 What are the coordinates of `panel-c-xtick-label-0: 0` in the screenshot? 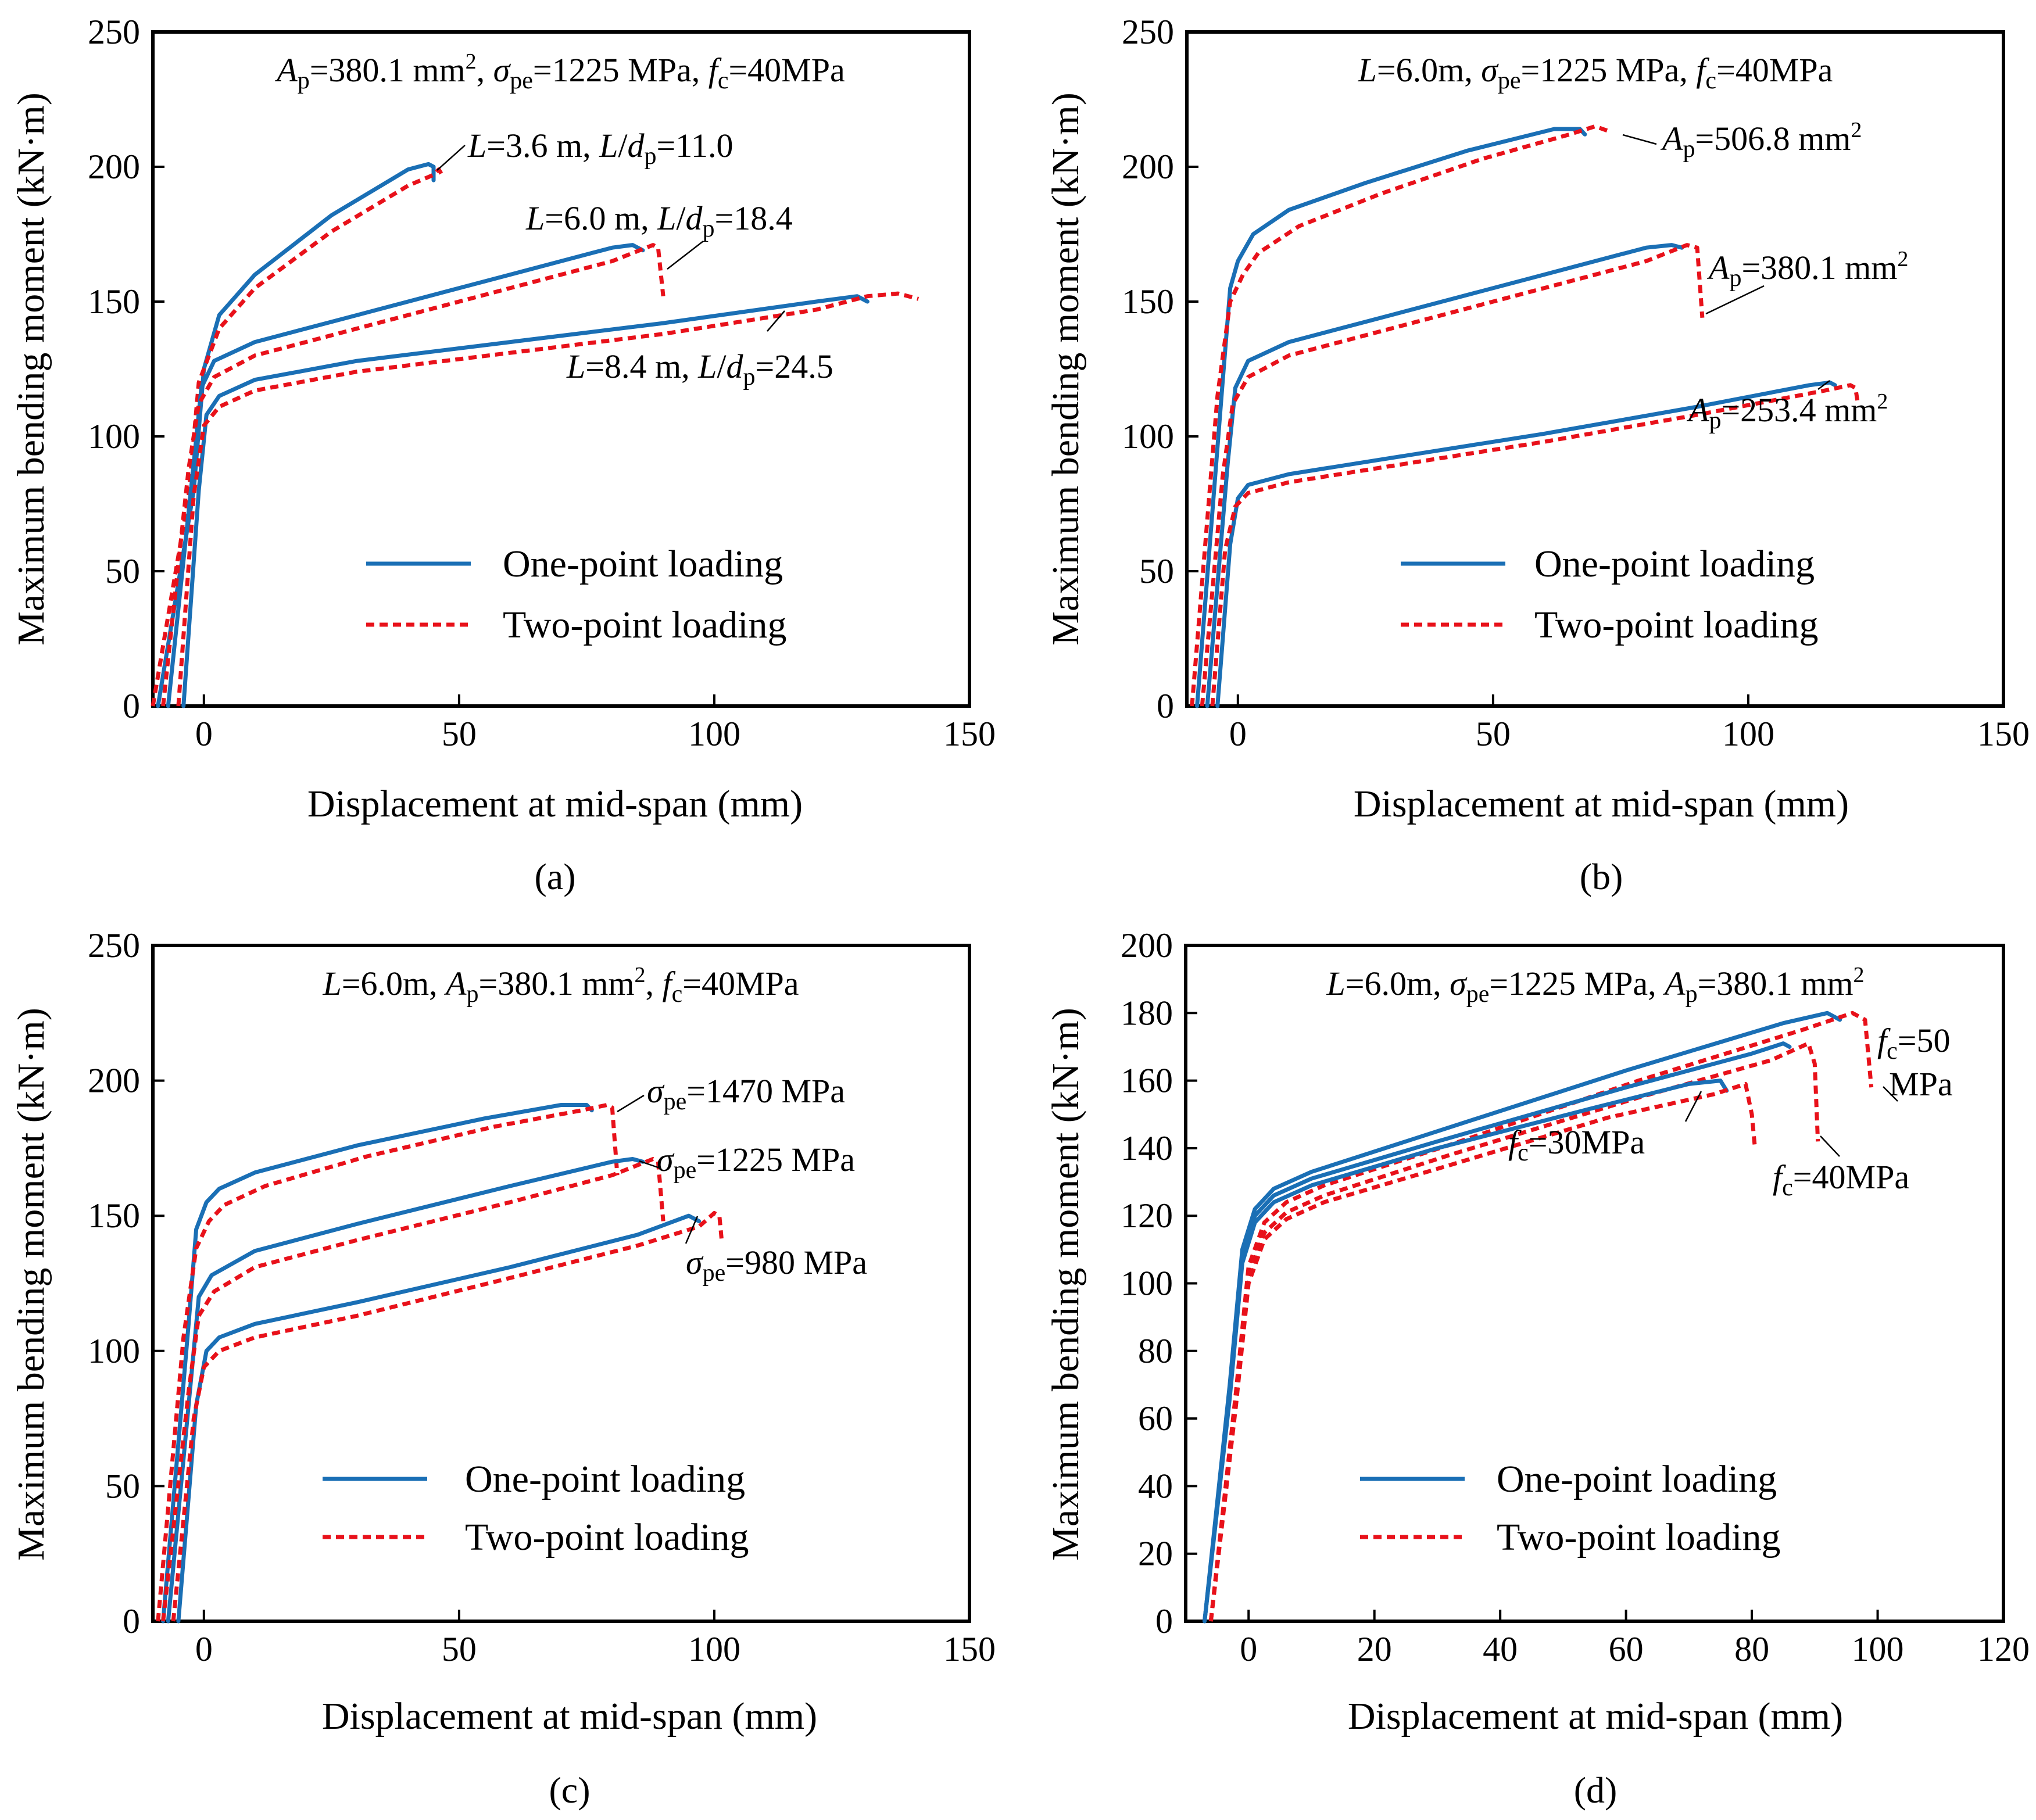 It's located at (204, 1649).